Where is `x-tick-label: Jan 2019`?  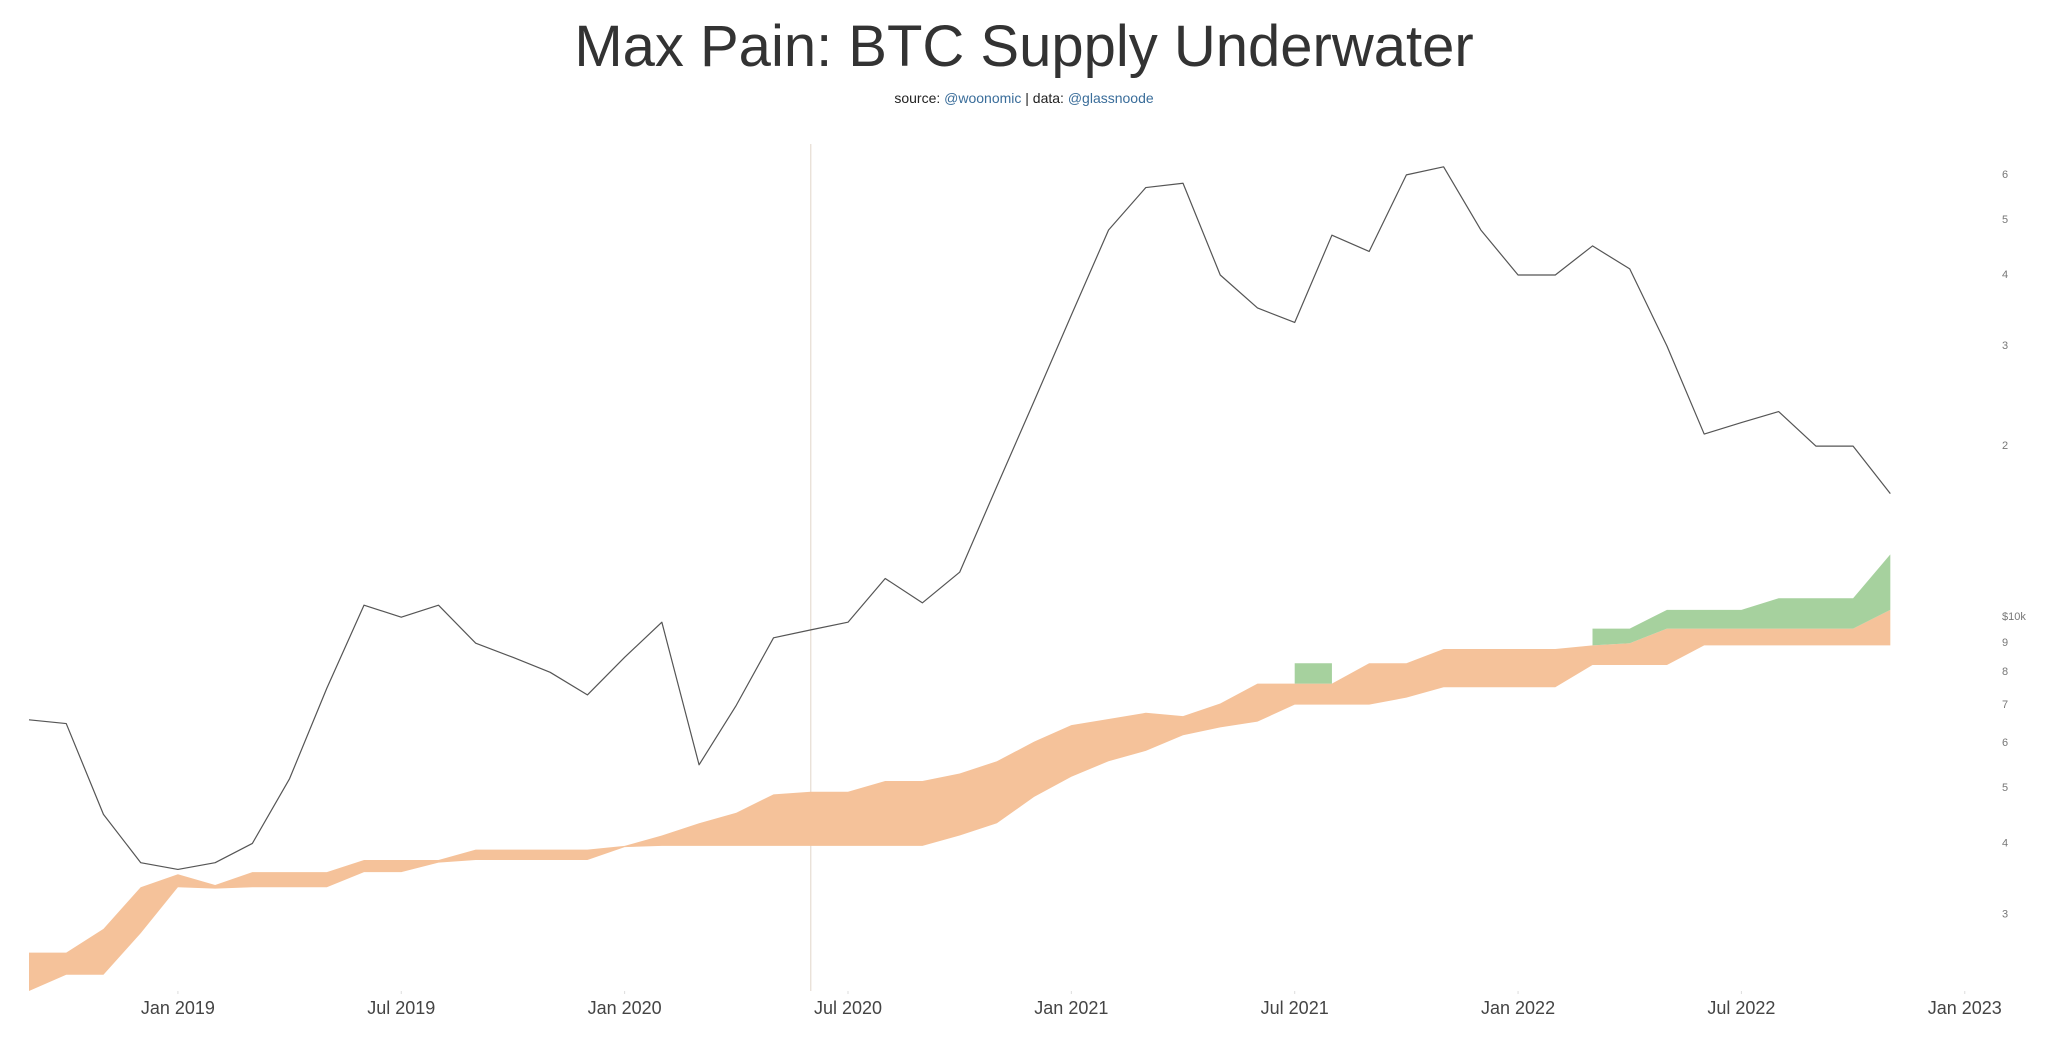 x-tick-label: Jan 2019 is located at coordinates (178, 1008).